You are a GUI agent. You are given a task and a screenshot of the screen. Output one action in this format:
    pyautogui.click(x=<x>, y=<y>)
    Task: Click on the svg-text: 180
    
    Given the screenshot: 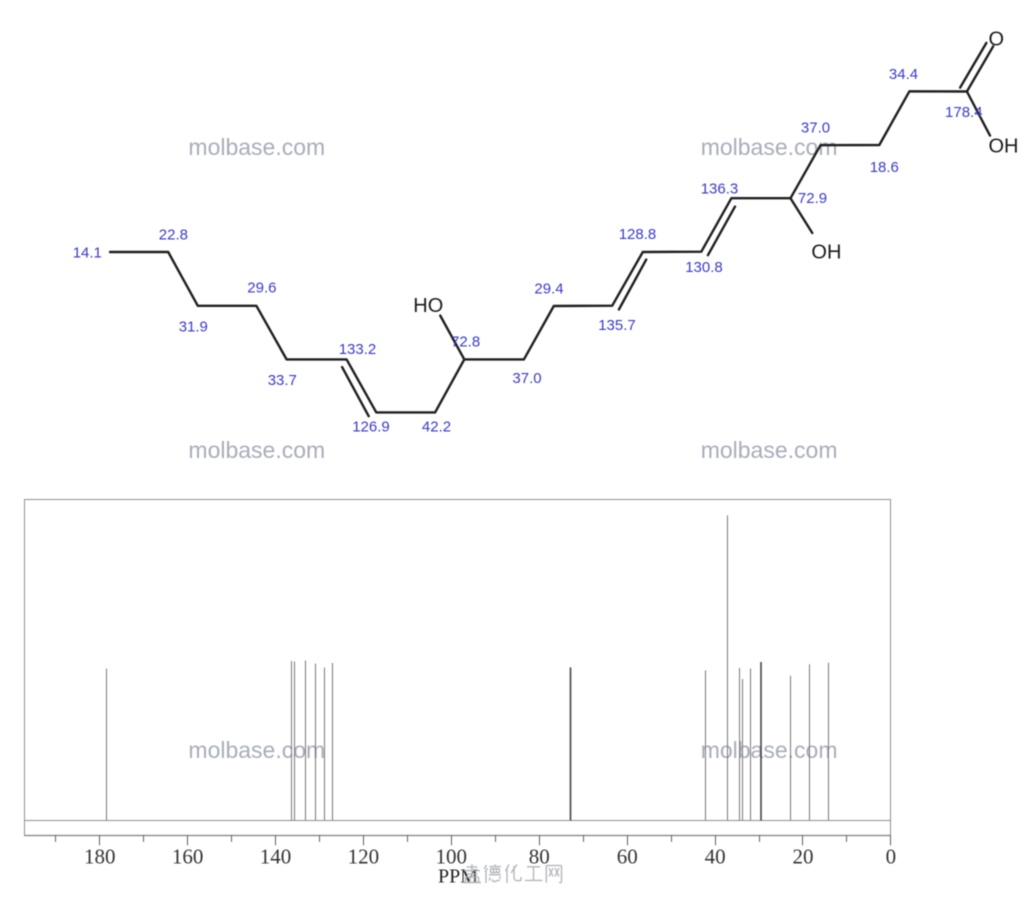 What is the action you would take?
    pyautogui.click(x=100, y=857)
    